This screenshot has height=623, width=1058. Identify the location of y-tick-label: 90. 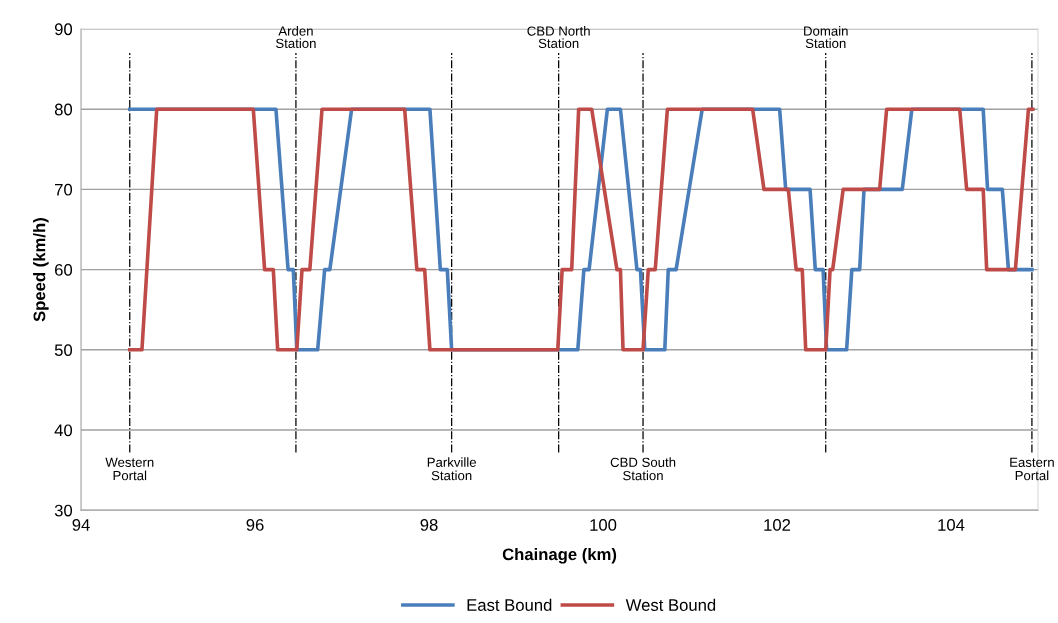
(63, 29).